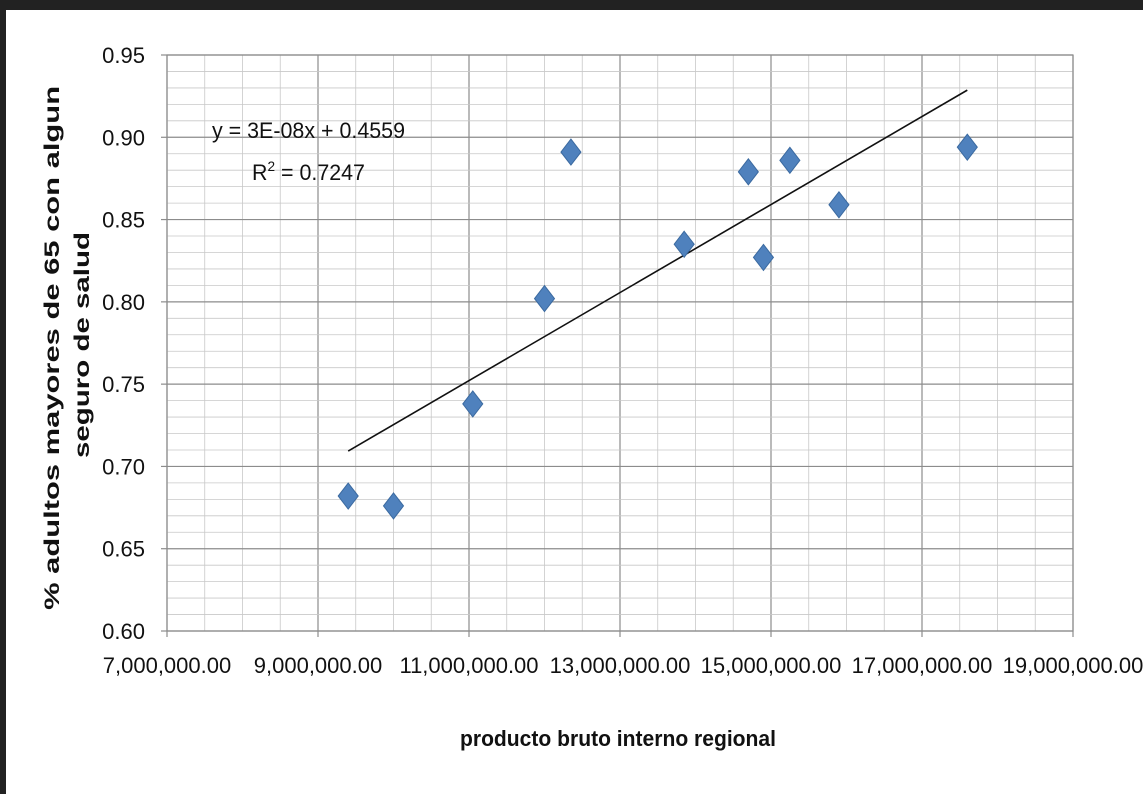 This screenshot has width=1143, height=794. I want to click on x-axis-title: producto bruto interno regional, so click(618, 738).